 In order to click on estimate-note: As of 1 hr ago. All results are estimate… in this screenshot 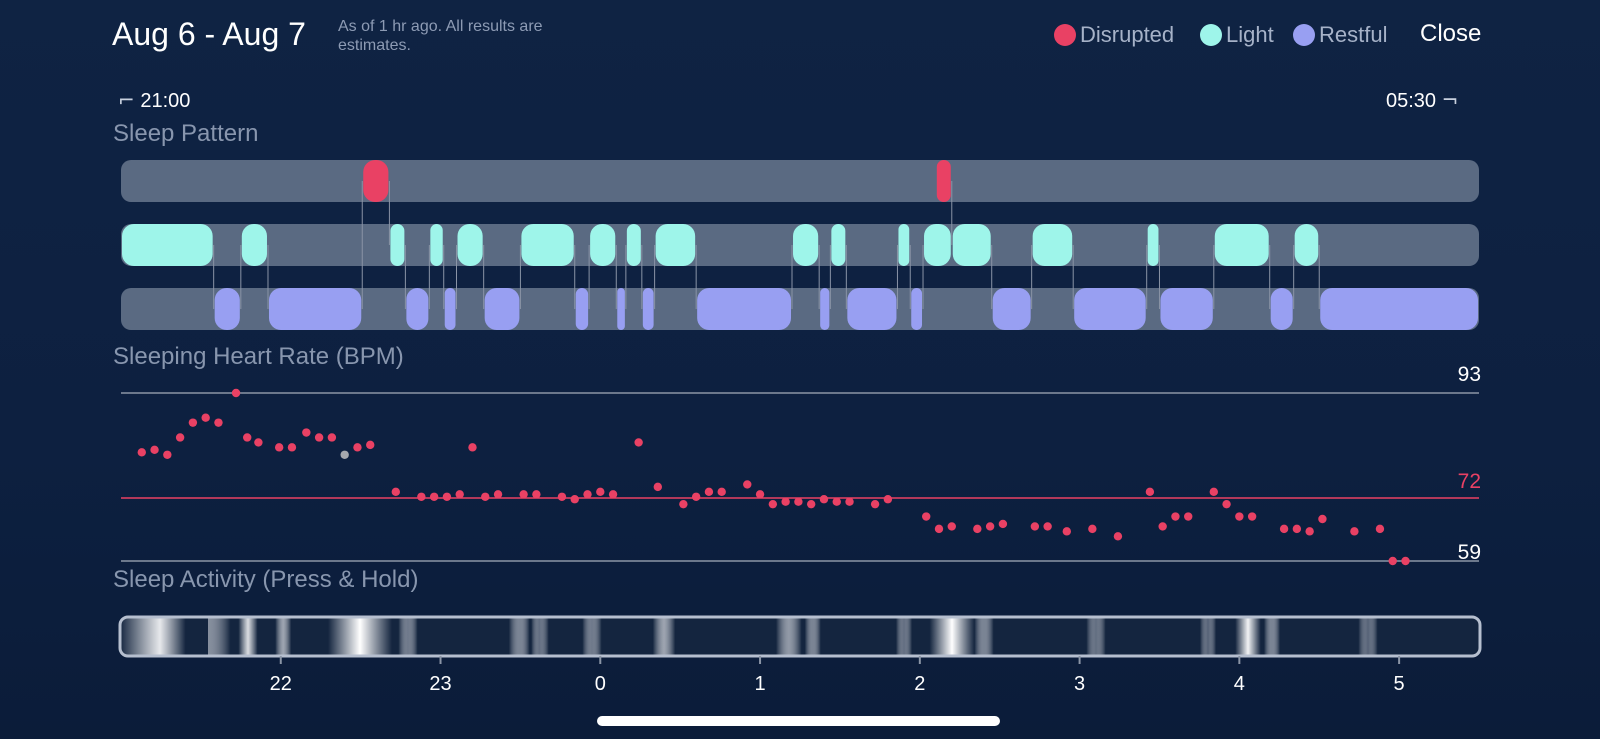, I will do `click(440, 36)`.